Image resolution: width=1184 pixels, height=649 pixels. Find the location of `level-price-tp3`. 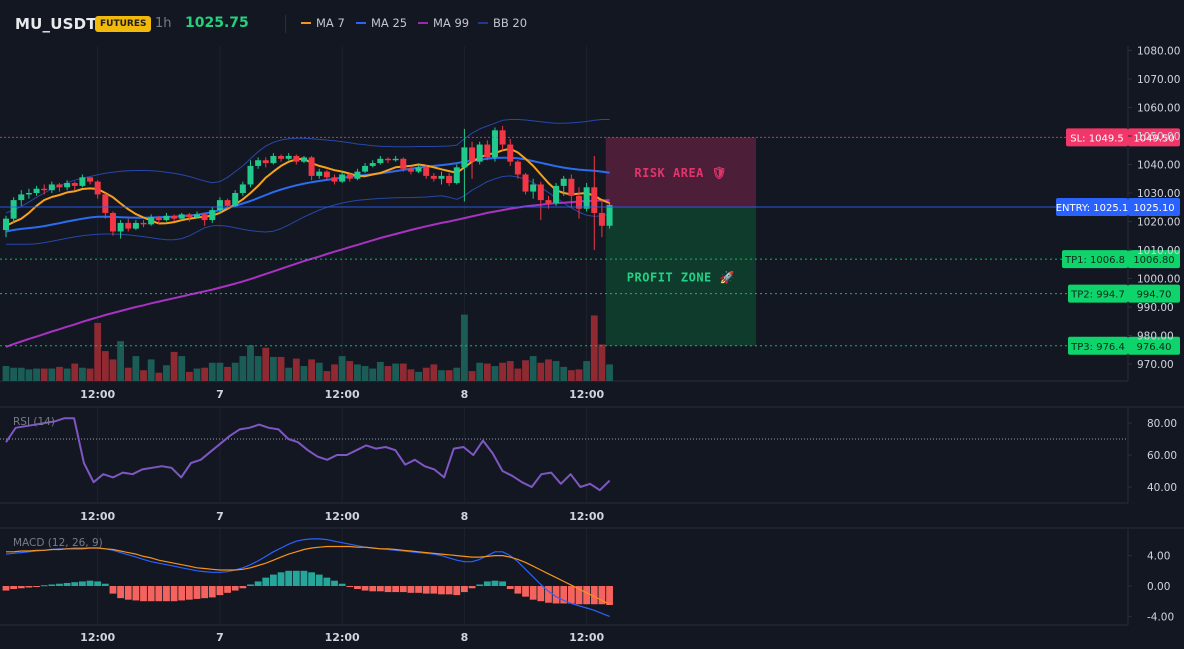

level-price-tp3 is located at coordinates (1154, 345).